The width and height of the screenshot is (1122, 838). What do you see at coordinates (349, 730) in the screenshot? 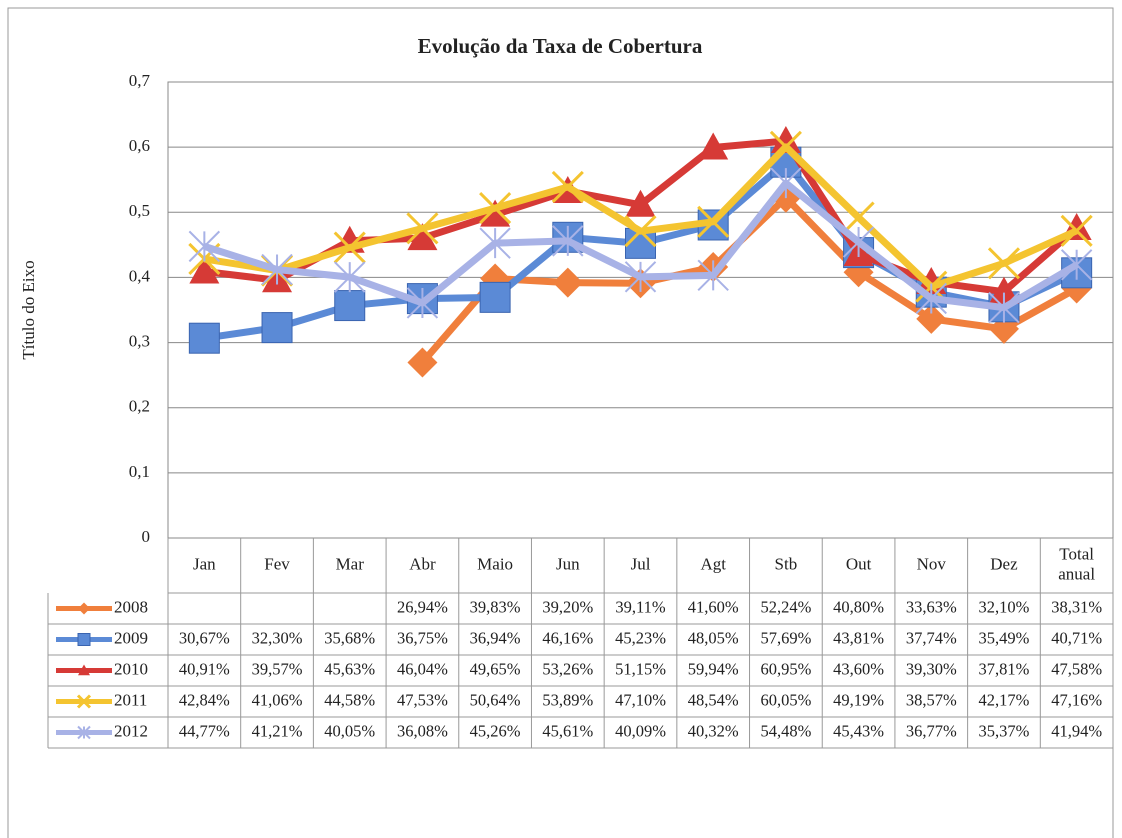
I see `table-value: 40,05%` at bounding box center [349, 730].